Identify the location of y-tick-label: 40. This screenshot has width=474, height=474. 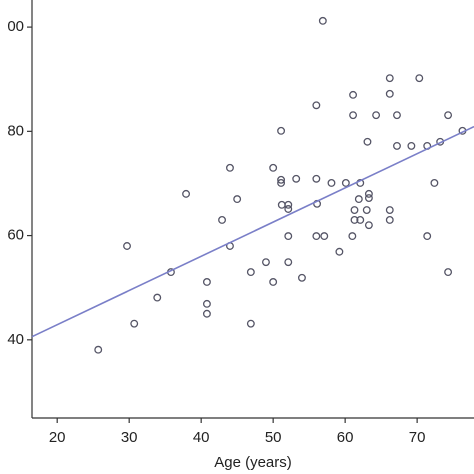
(15, 339).